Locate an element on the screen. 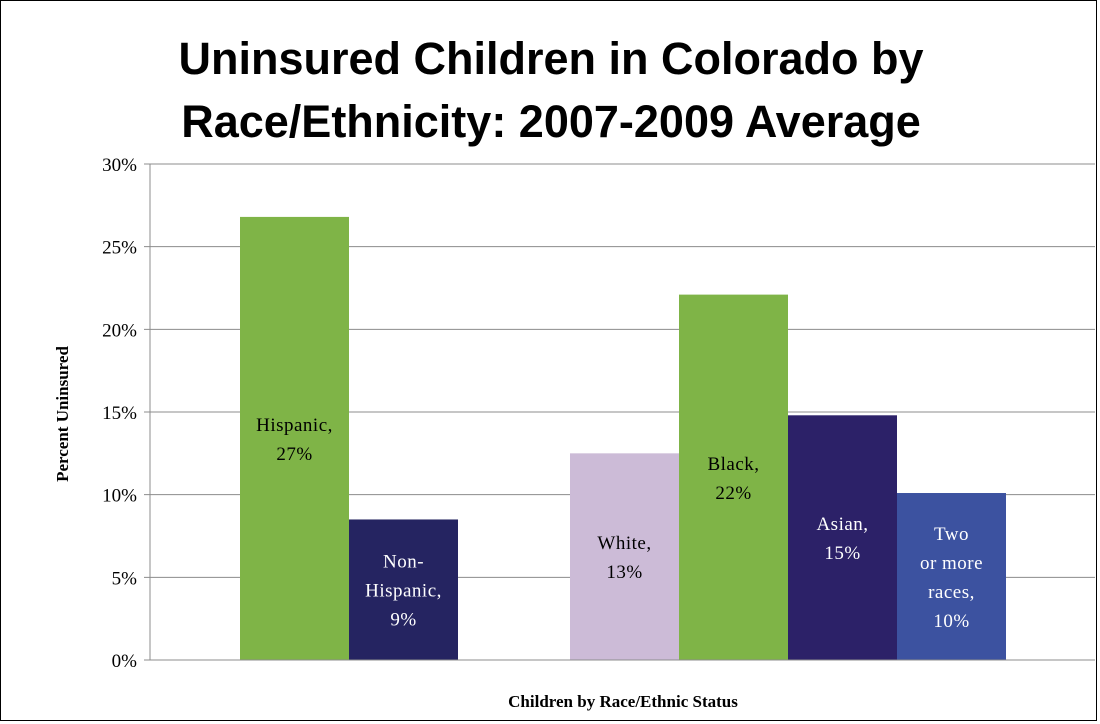 This screenshot has height=724, width=1100. data-label: White, 13% is located at coordinates (624, 558).